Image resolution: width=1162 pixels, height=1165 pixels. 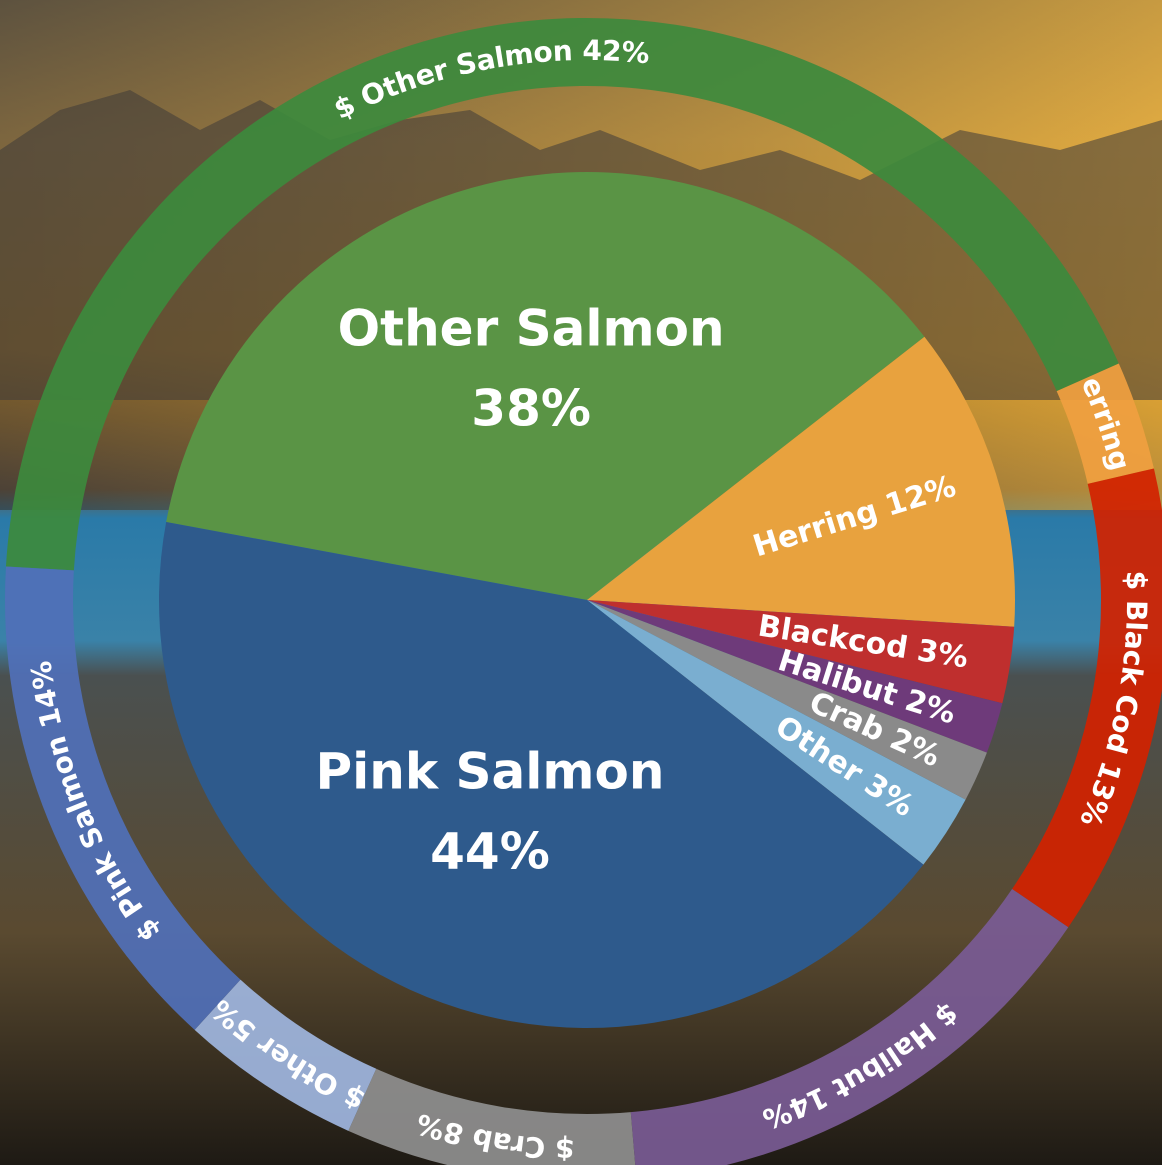 What do you see at coordinates (531, 408) in the screenshot?
I see `slice-value: 38%` at bounding box center [531, 408].